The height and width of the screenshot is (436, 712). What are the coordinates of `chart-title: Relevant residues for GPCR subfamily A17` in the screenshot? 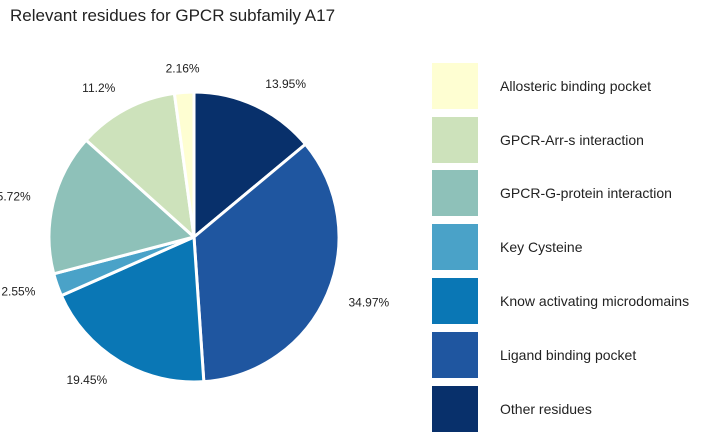 It's located at (173, 15).